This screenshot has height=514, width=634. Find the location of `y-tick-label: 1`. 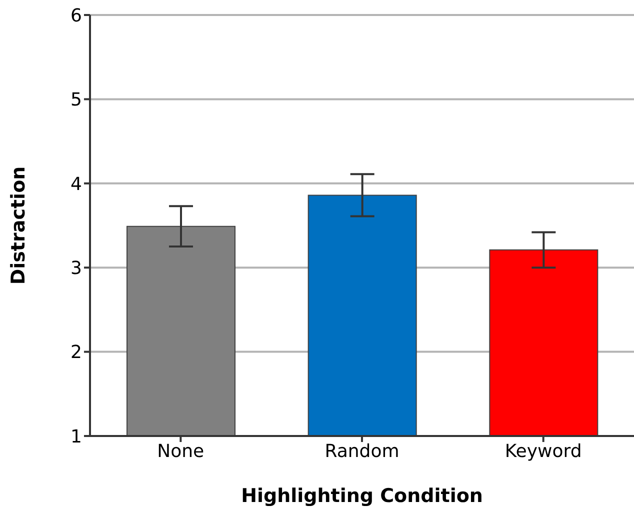

y-tick-label: 1 is located at coordinates (76, 437).